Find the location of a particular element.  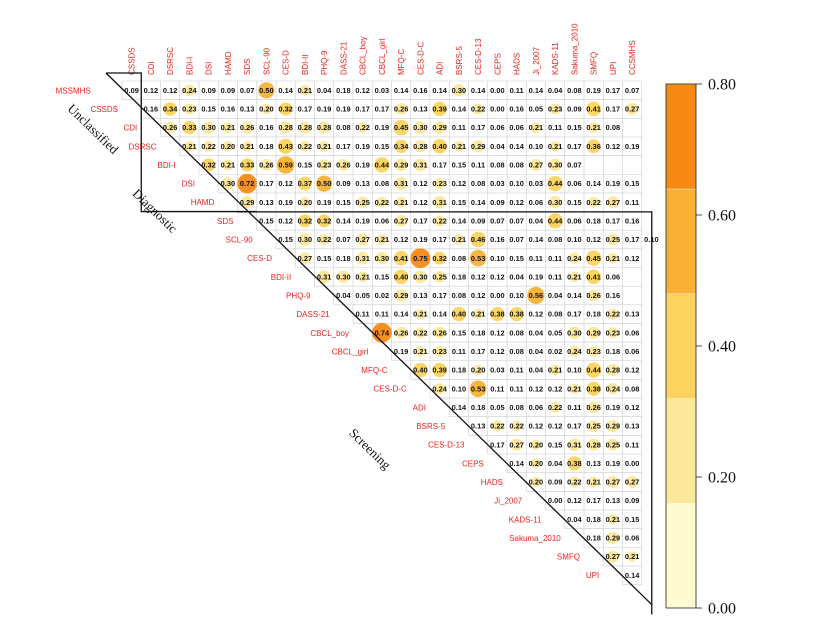

column-label: DSRSC is located at coordinates (170, 61).